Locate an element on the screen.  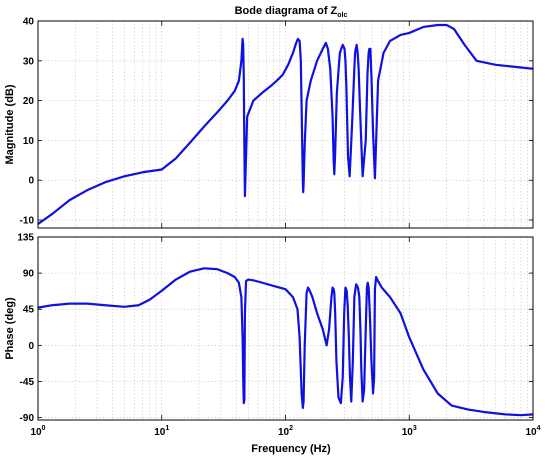
x-tick-label: 10³ is located at coordinates (409, 431).